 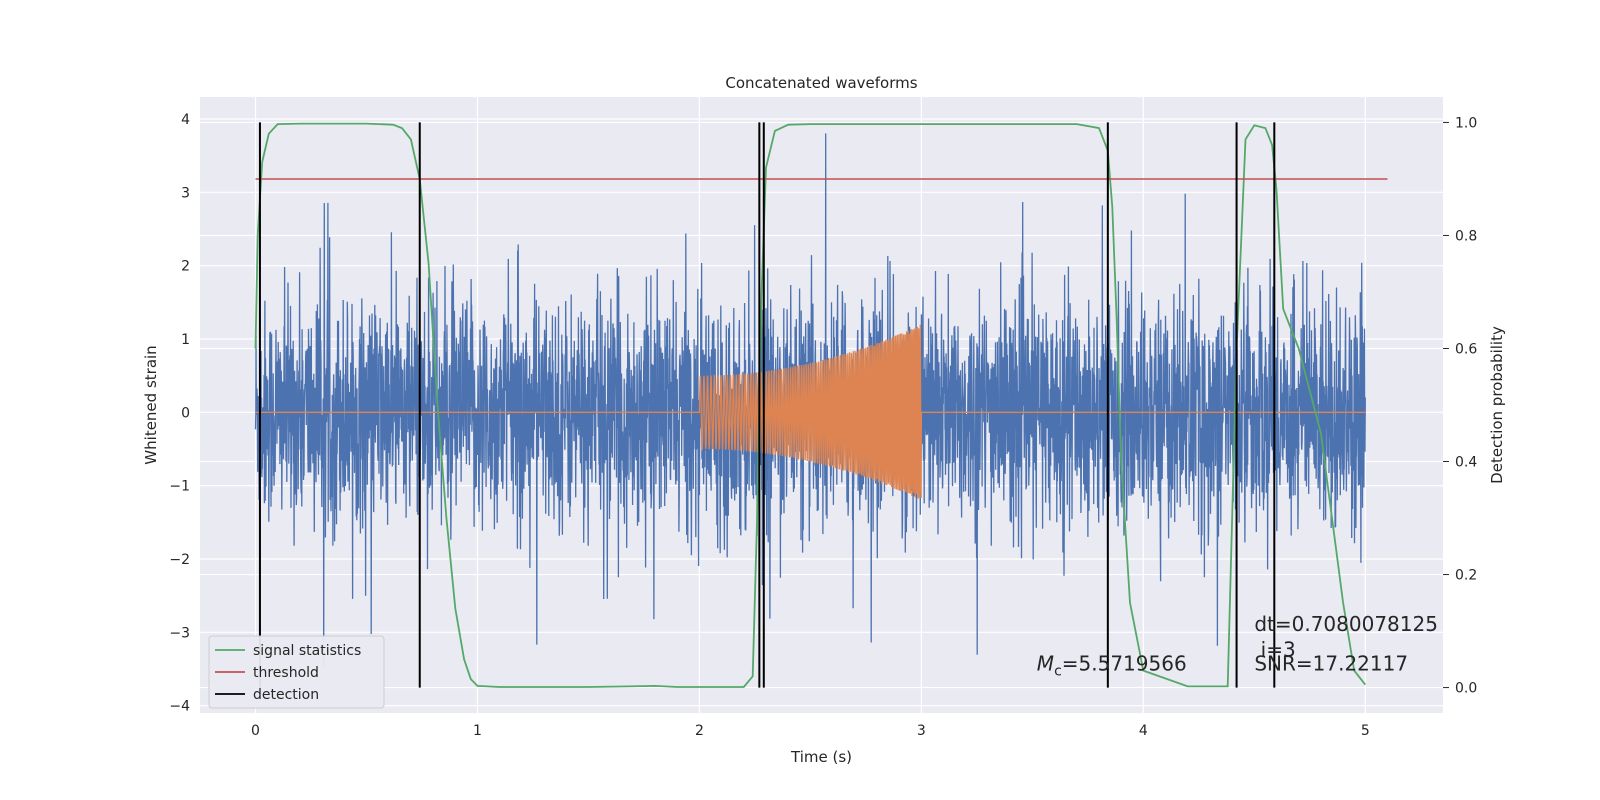 I want to click on x-axis-ticks: 0 1 2 3 4 5, so click(x=810, y=731).